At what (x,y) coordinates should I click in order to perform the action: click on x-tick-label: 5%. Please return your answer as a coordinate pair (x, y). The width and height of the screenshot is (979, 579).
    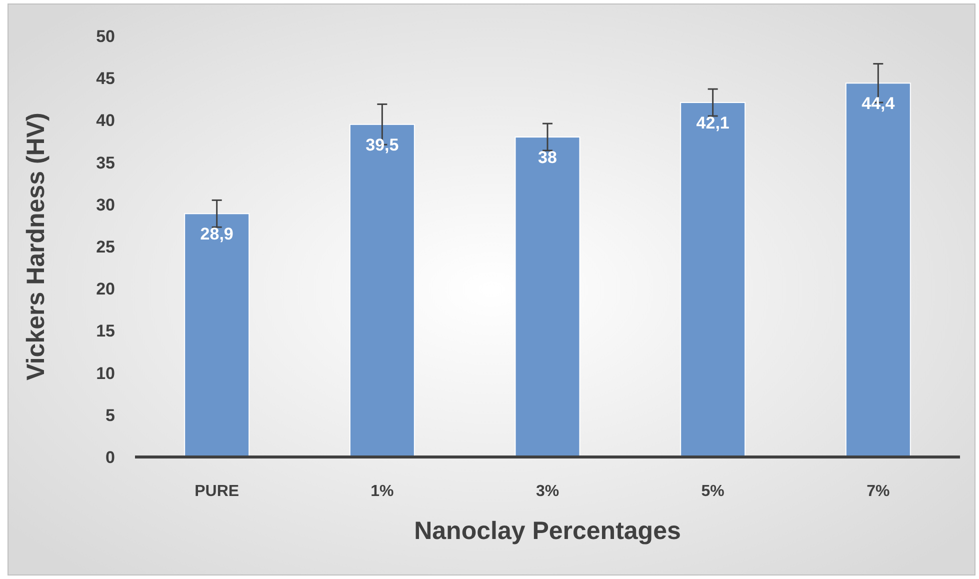
    Looking at the image, I should click on (712, 491).